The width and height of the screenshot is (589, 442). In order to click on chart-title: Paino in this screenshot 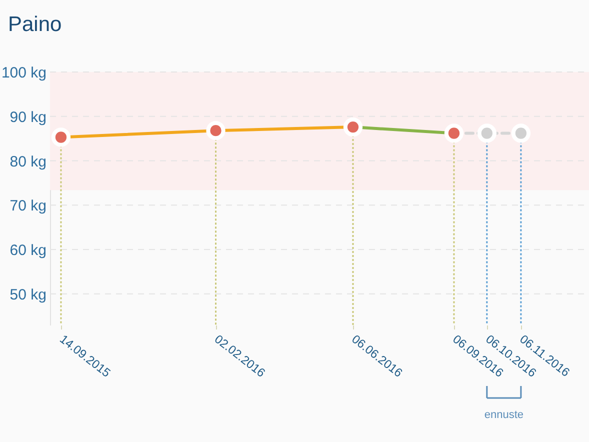, I will do `click(35, 24)`.